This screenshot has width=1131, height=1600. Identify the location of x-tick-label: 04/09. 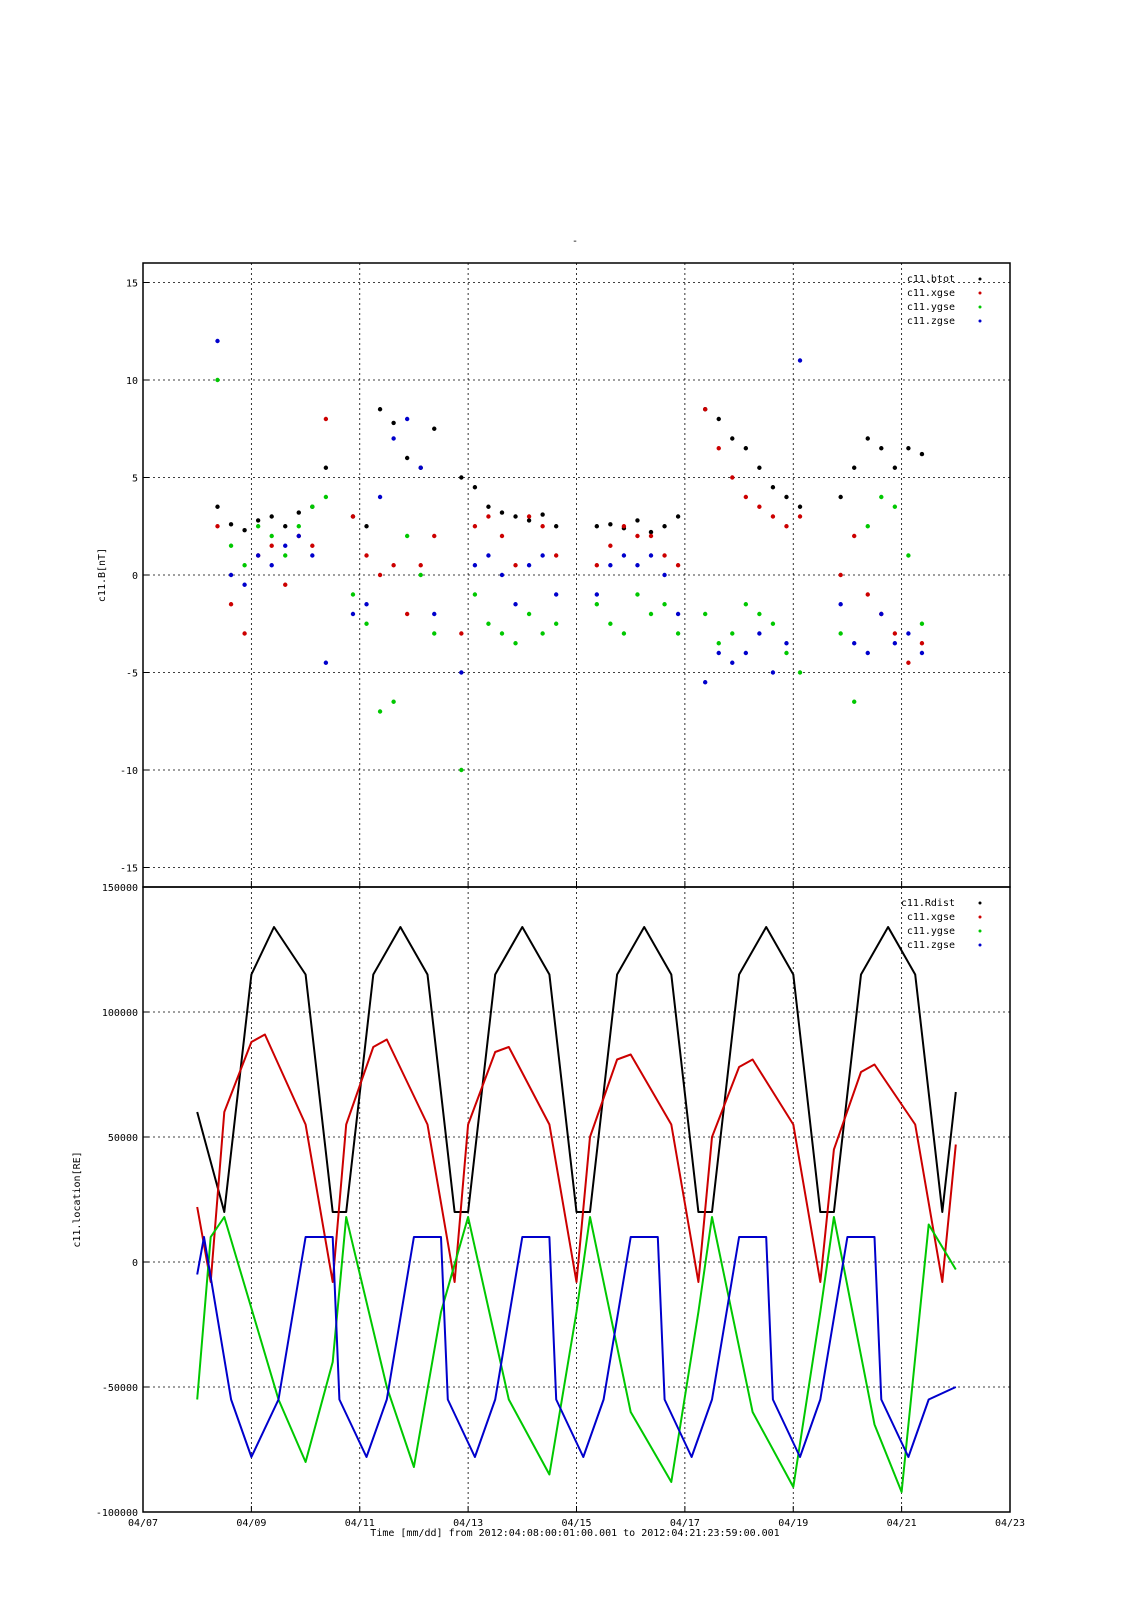
(251, 1523).